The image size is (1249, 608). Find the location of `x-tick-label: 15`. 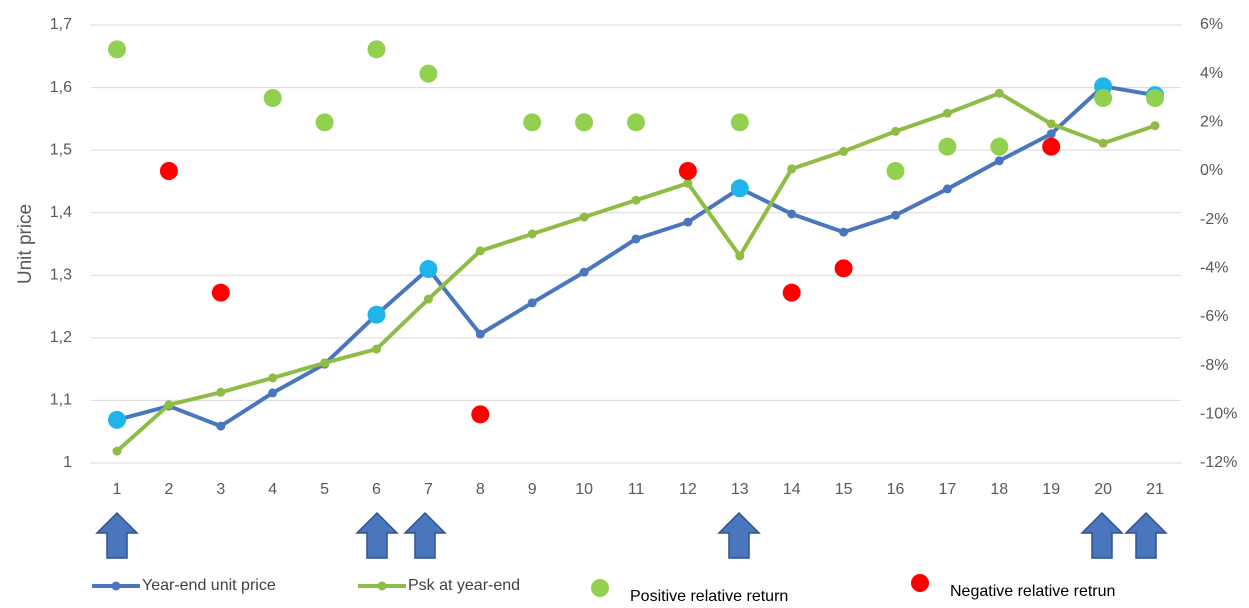

x-tick-label: 15 is located at coordinates (844, 489).